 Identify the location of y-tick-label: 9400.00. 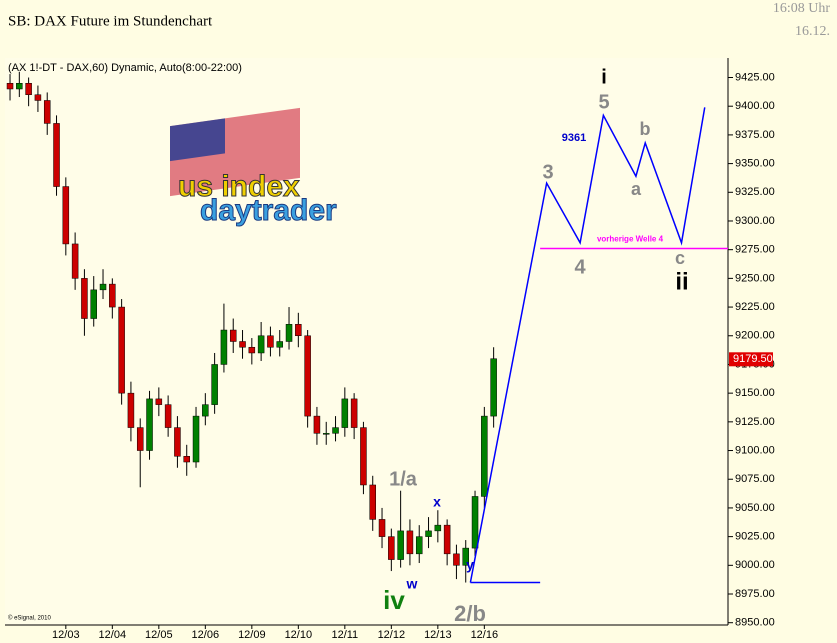
(755, 106).